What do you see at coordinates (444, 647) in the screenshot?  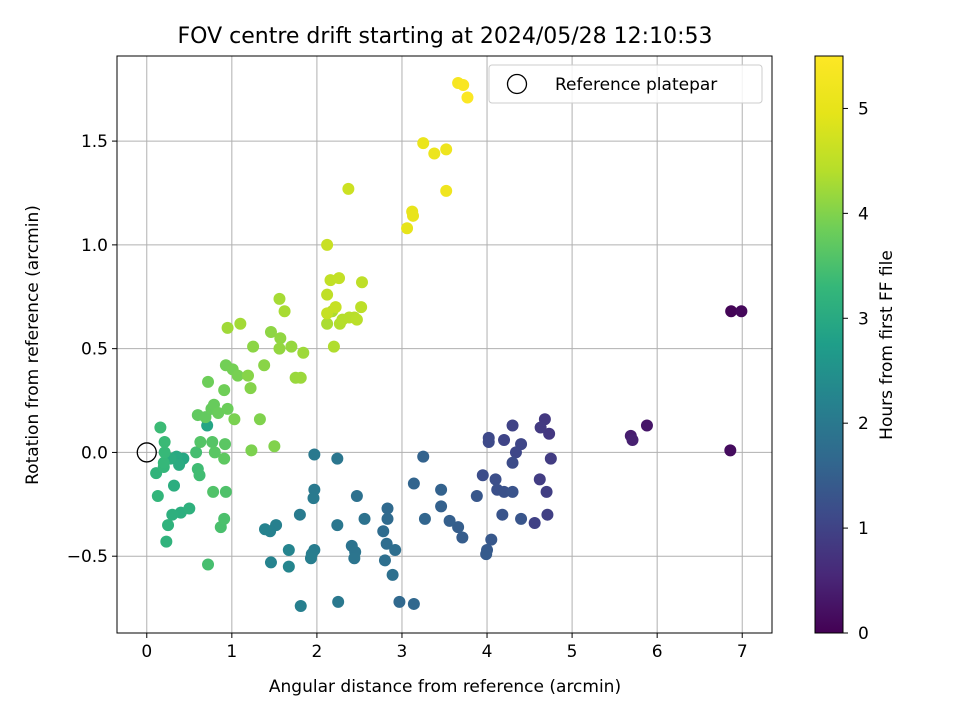 I see `x-axis-ticks: 0 1 2 3 4 5 6 7` at bounding box center [444, 647].